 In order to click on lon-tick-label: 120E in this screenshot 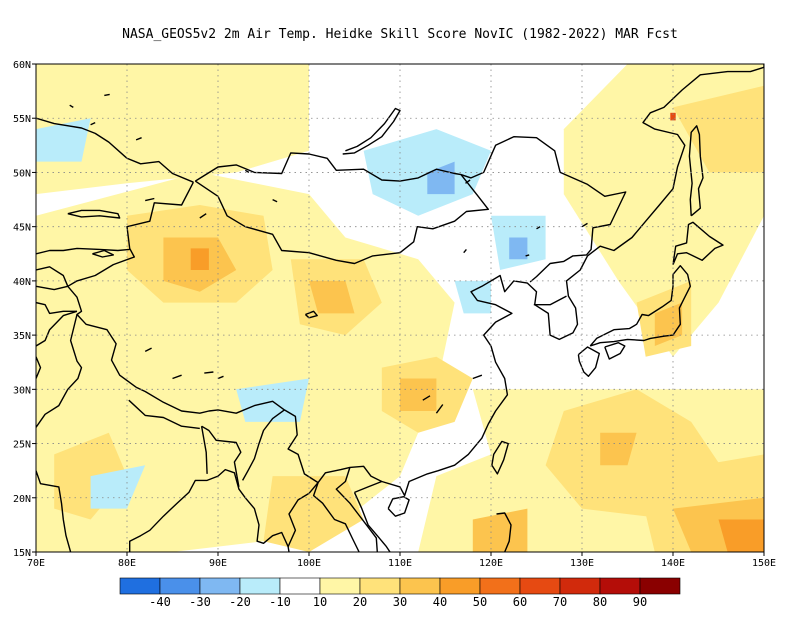, I will do `click(491, 563)`.